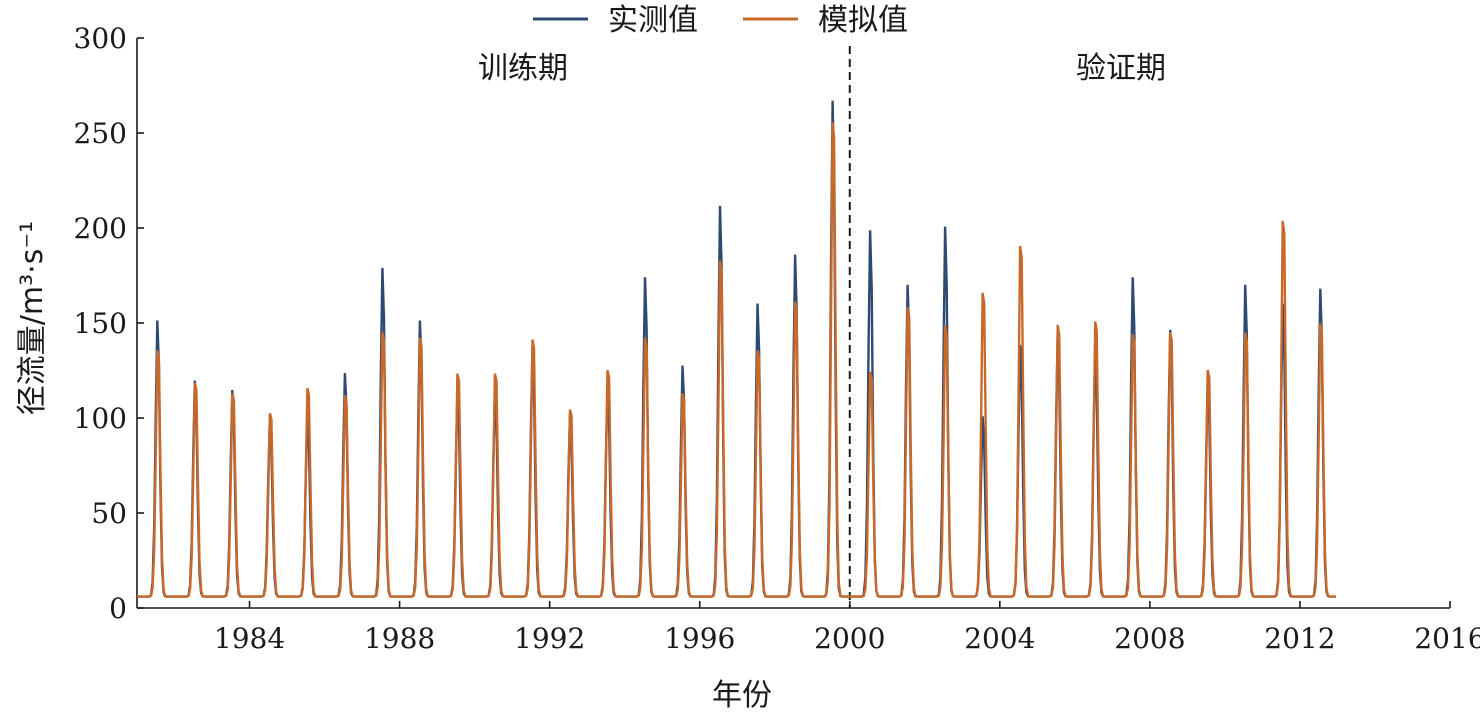  Describe the element at coordinates (118, 608) in the screenshot. I see `y-tick-label: 0` at that location.